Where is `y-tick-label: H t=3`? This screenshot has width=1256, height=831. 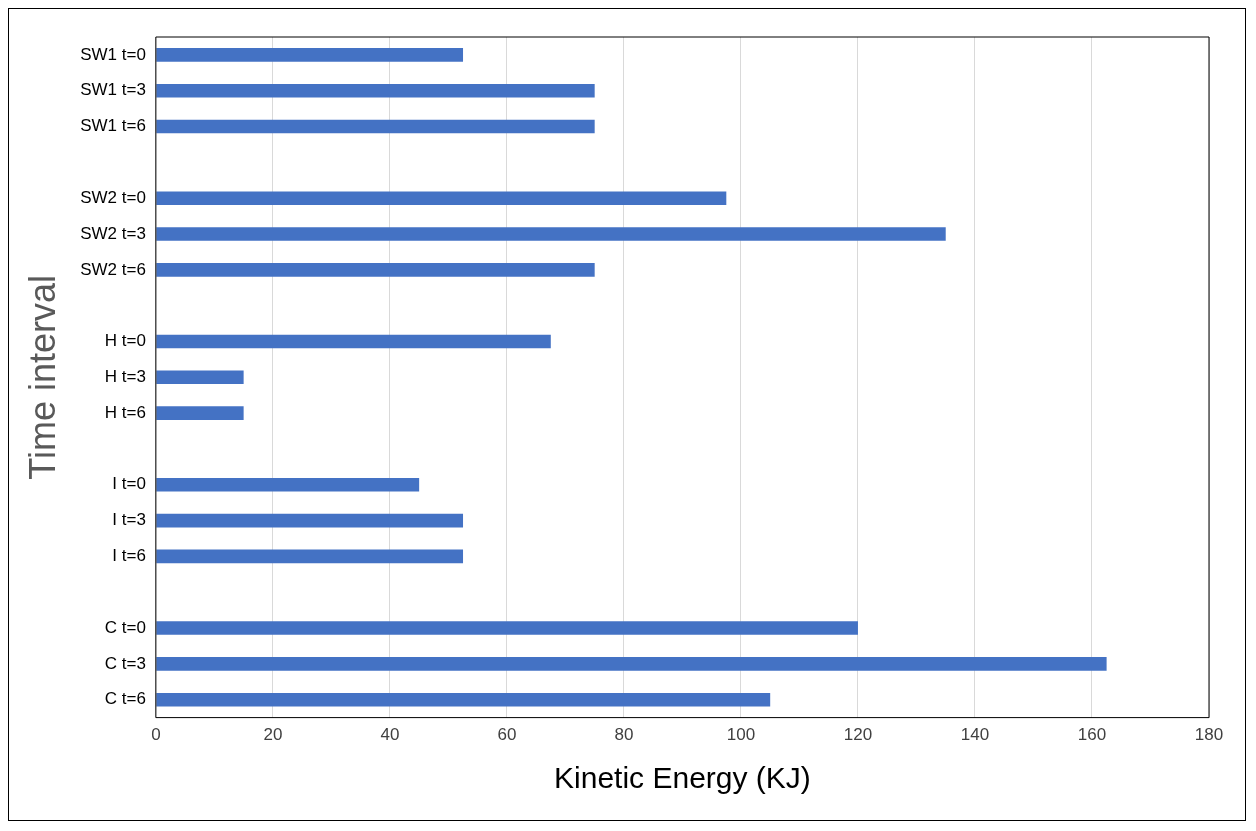
y-tick-label: H t=3 is located at coordinates (125, 376).